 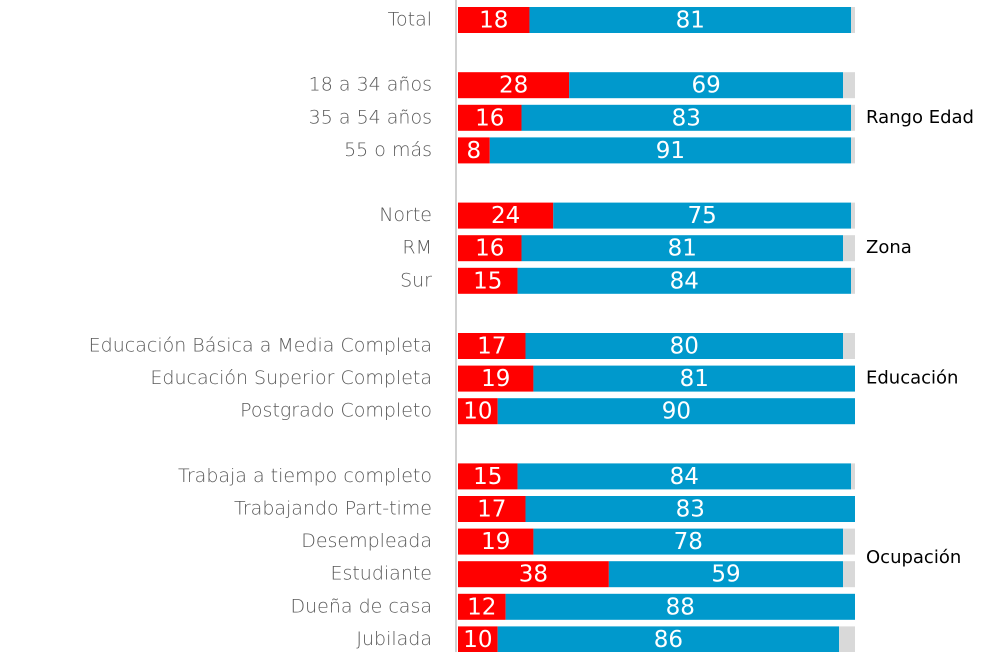 What do you see at coordinates (912, 378) in the screenshot?
I see `group-label: Educación` at bounding box center [912, 378].